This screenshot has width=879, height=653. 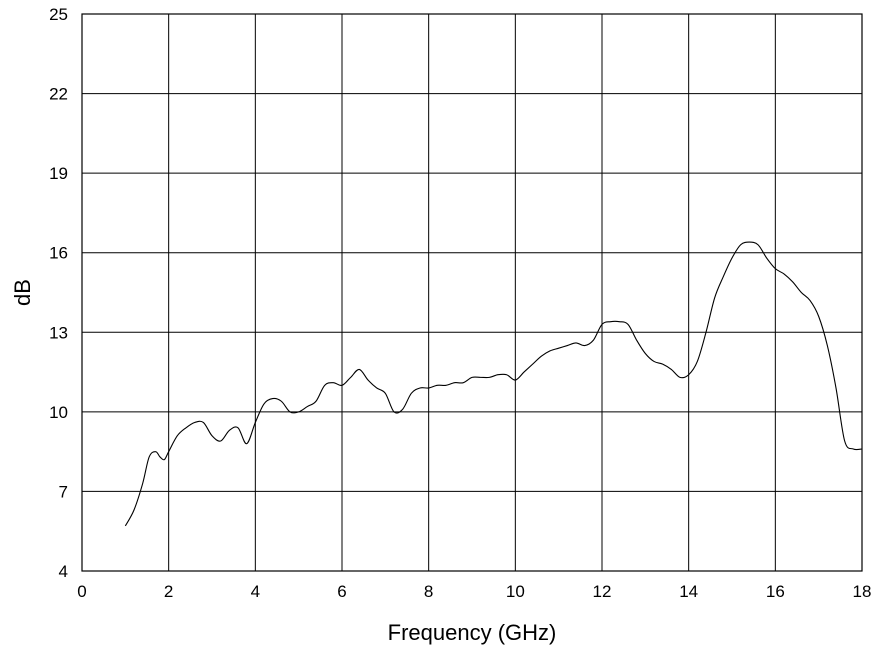 I want to click on y-tick-label: 25, so click(x=58, y=14).